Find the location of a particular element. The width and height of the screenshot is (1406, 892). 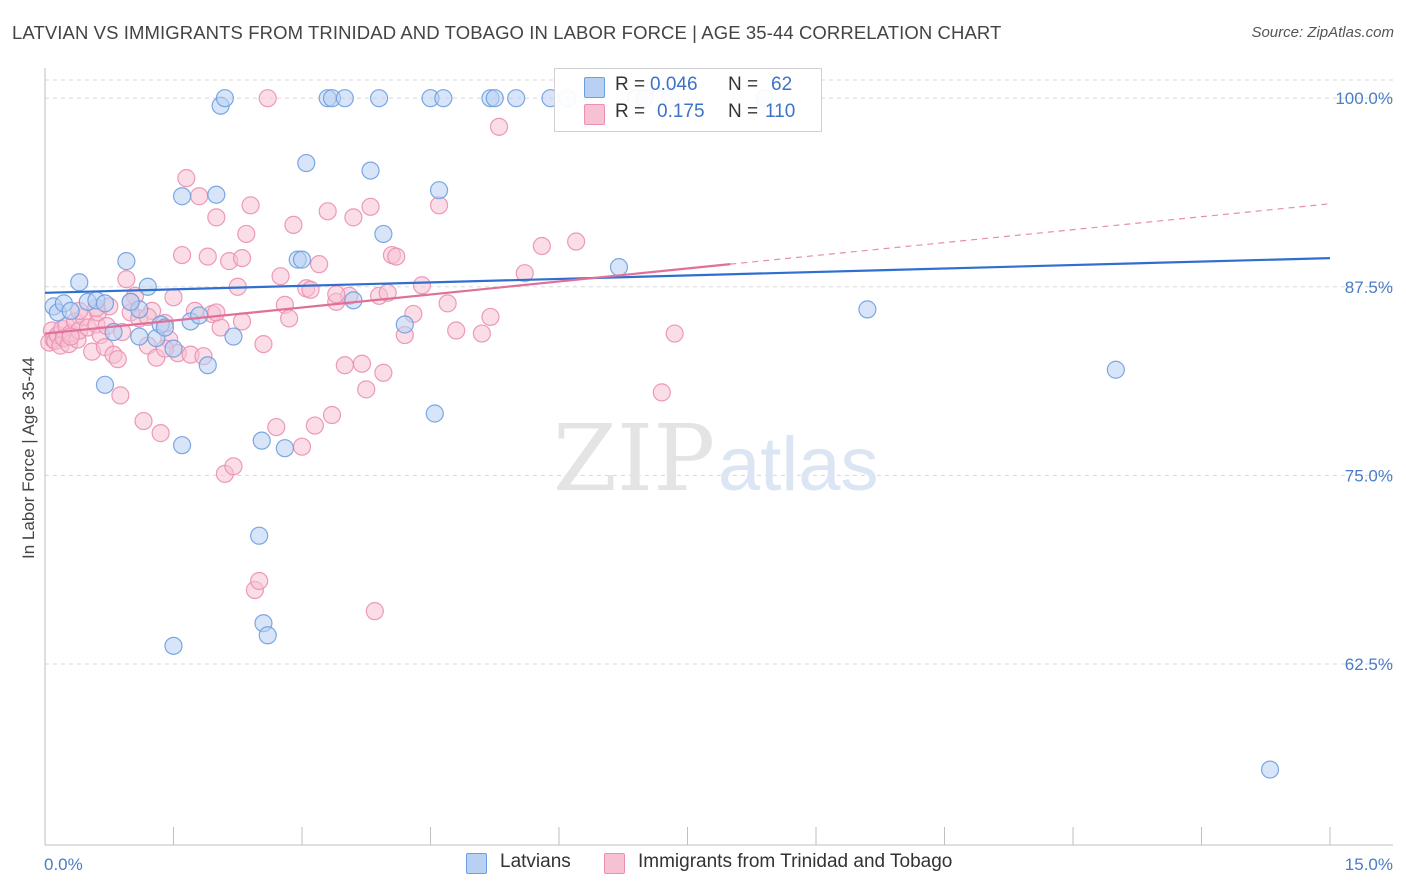

immigrants-trend-extension is located at coordinates (1030, 234).